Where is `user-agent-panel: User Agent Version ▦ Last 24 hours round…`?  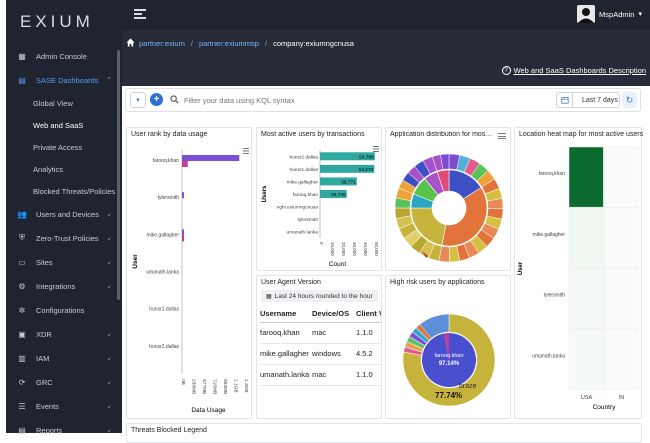 user-agent-panel: User Agent Version ▦ Last 24 hours round… is located at coordinates (319, 347).